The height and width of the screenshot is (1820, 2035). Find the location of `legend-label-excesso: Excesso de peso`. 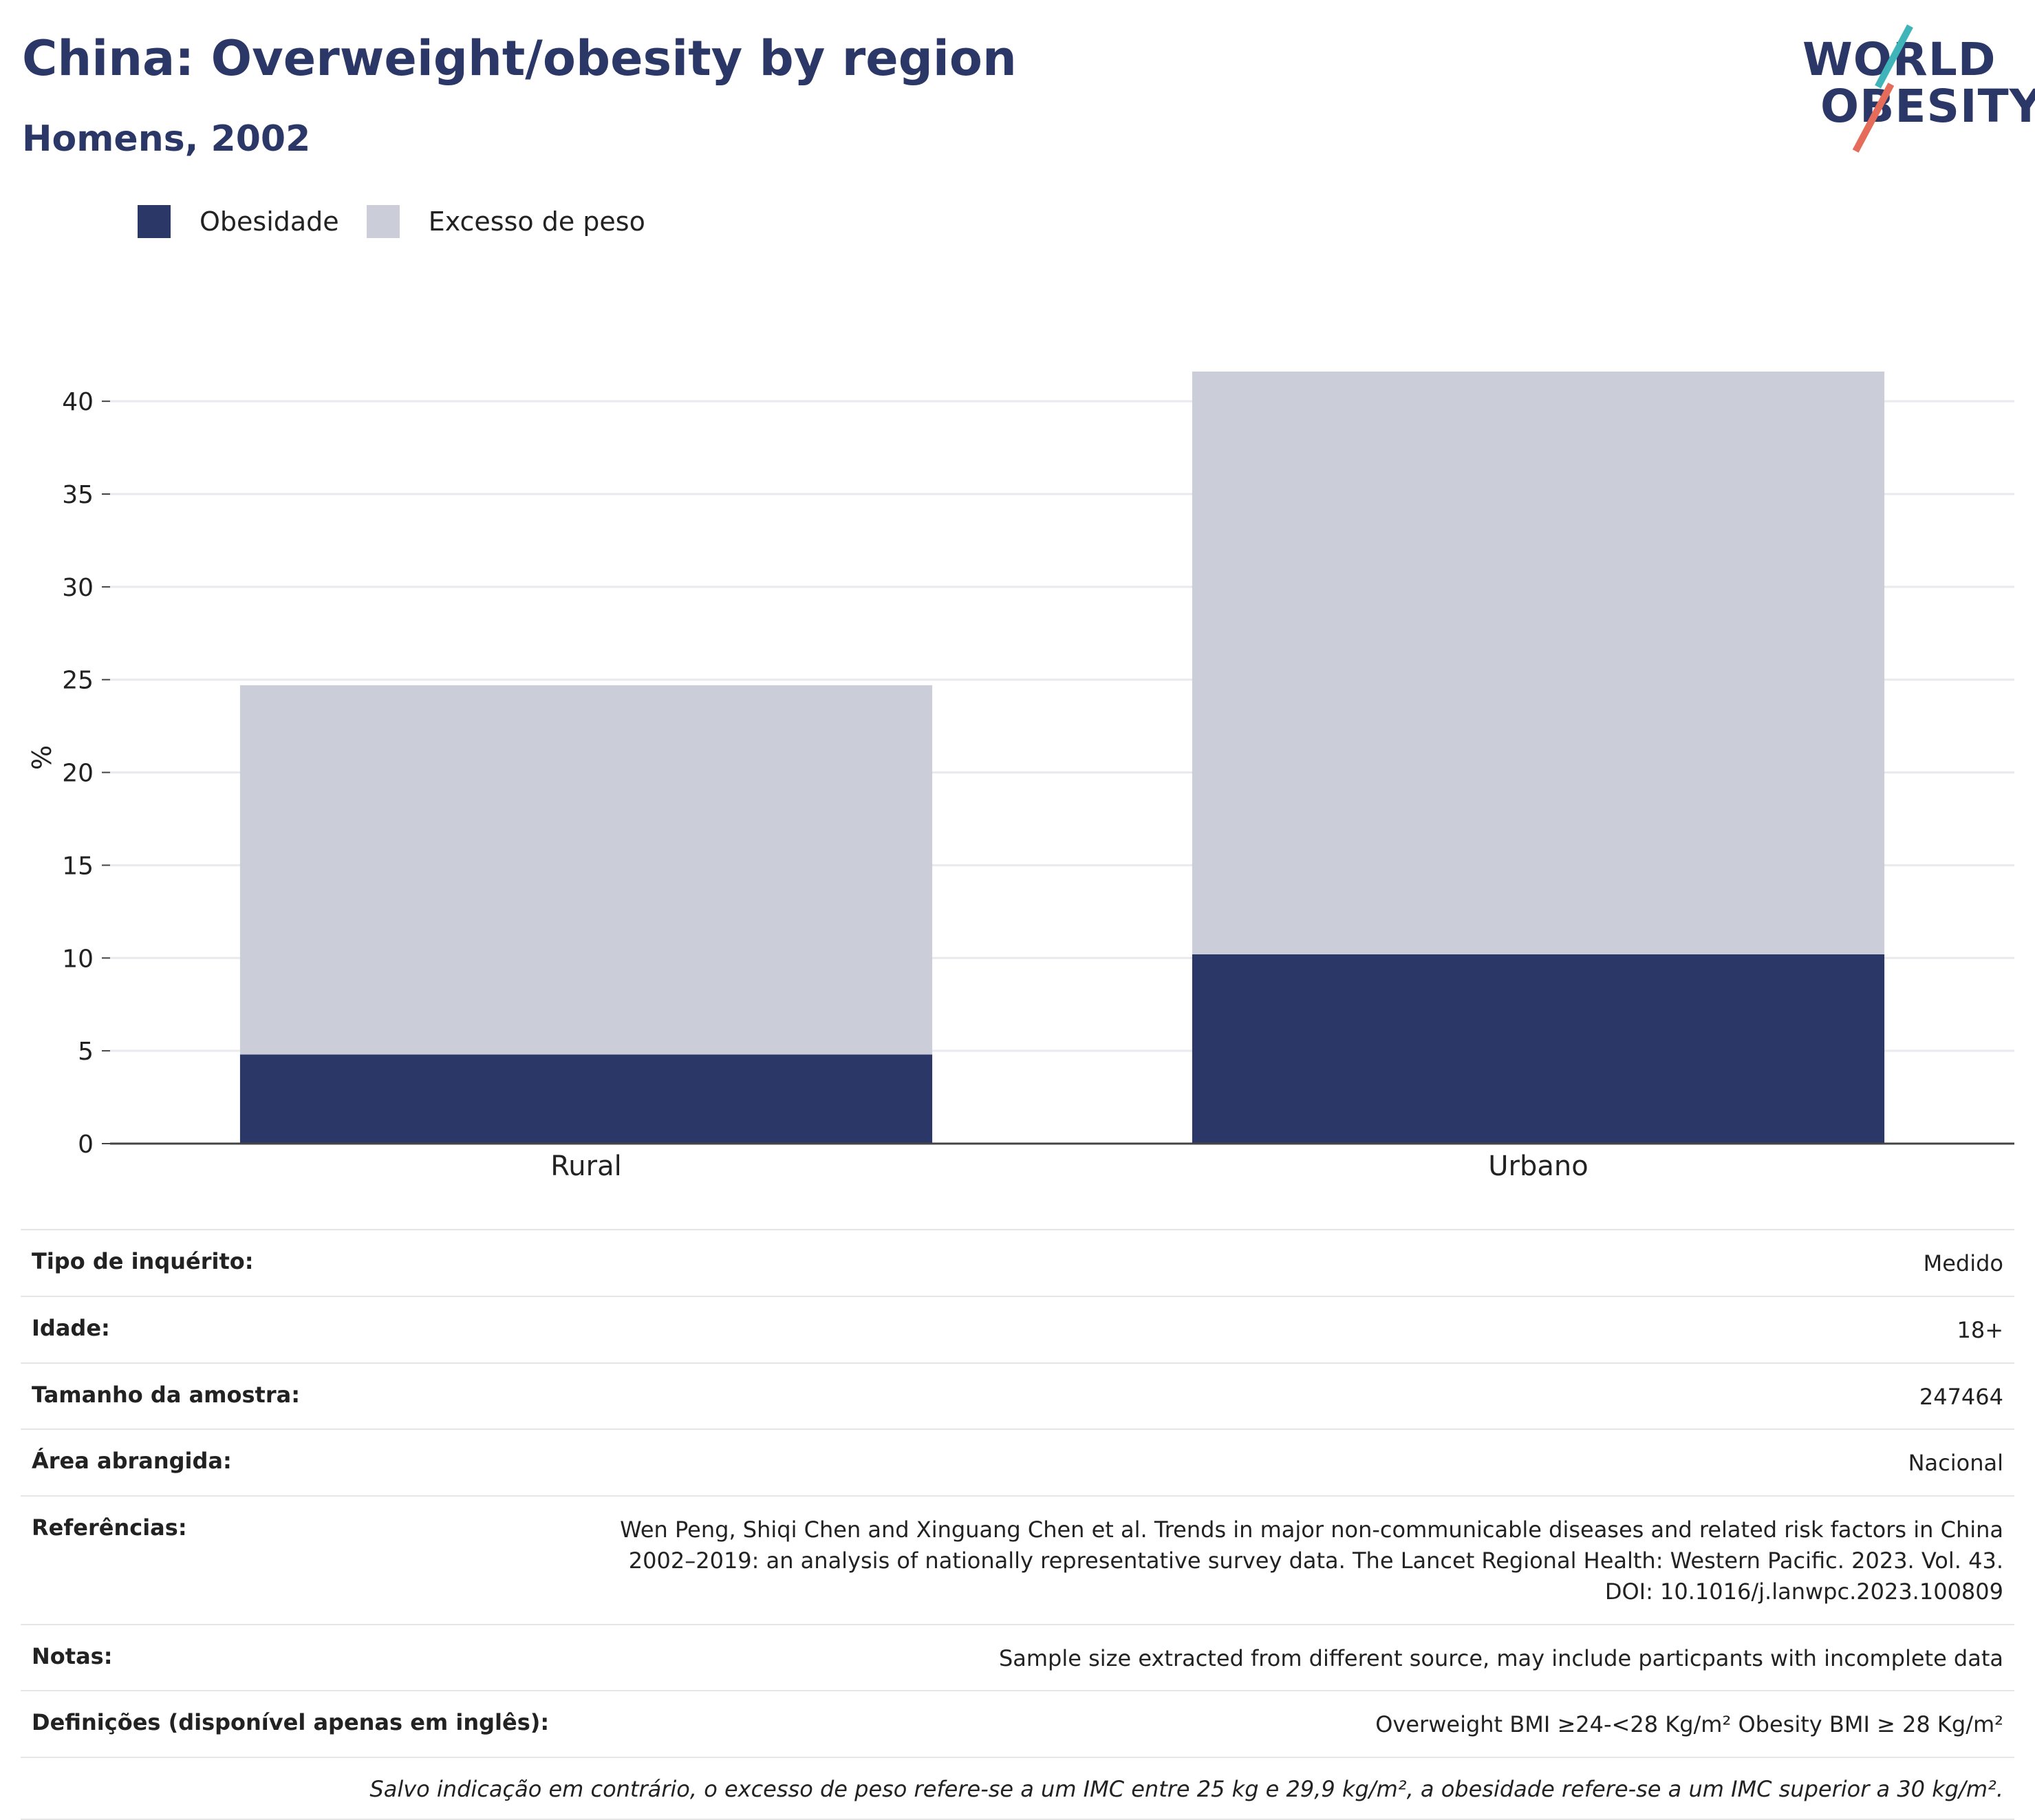

legend-label-excesso: Excesso de peso is located at coordinates (536, 222).